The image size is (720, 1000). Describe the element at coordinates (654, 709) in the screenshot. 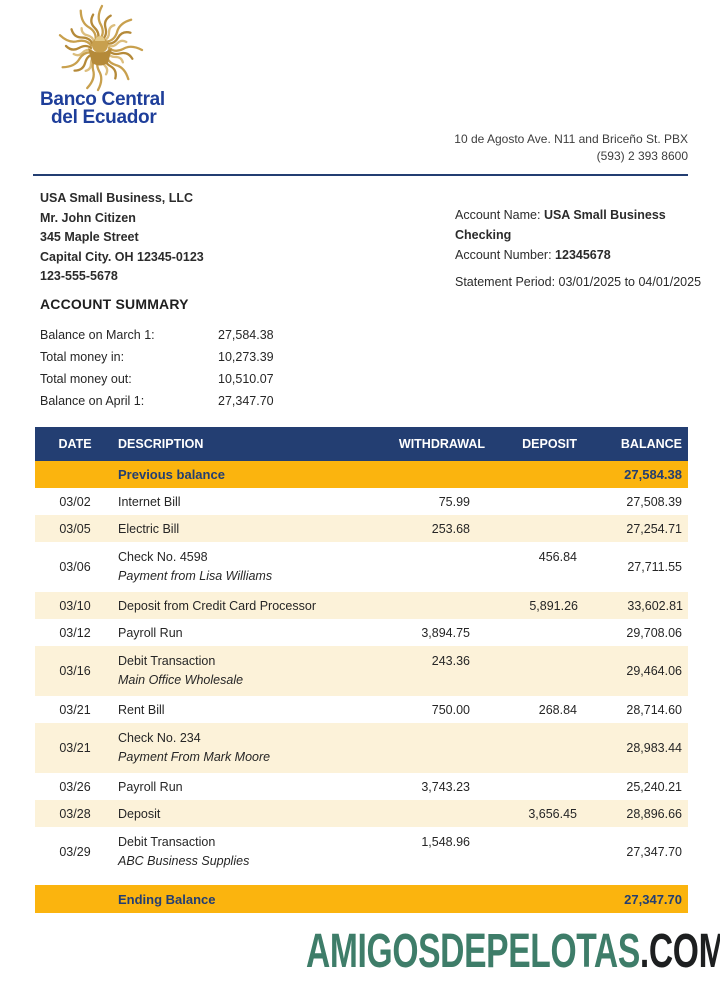

I see `transaction-balance: 28,714.60` at that location.